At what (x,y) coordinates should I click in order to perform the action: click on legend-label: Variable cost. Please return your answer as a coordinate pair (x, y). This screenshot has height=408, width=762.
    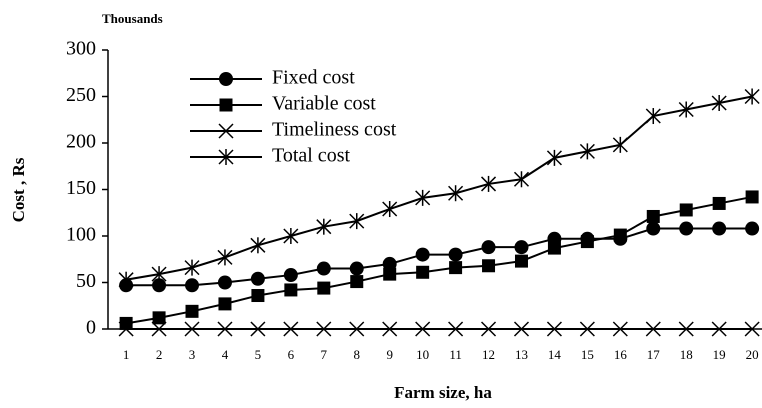
    Looking at the image, I should click on (324, 104).